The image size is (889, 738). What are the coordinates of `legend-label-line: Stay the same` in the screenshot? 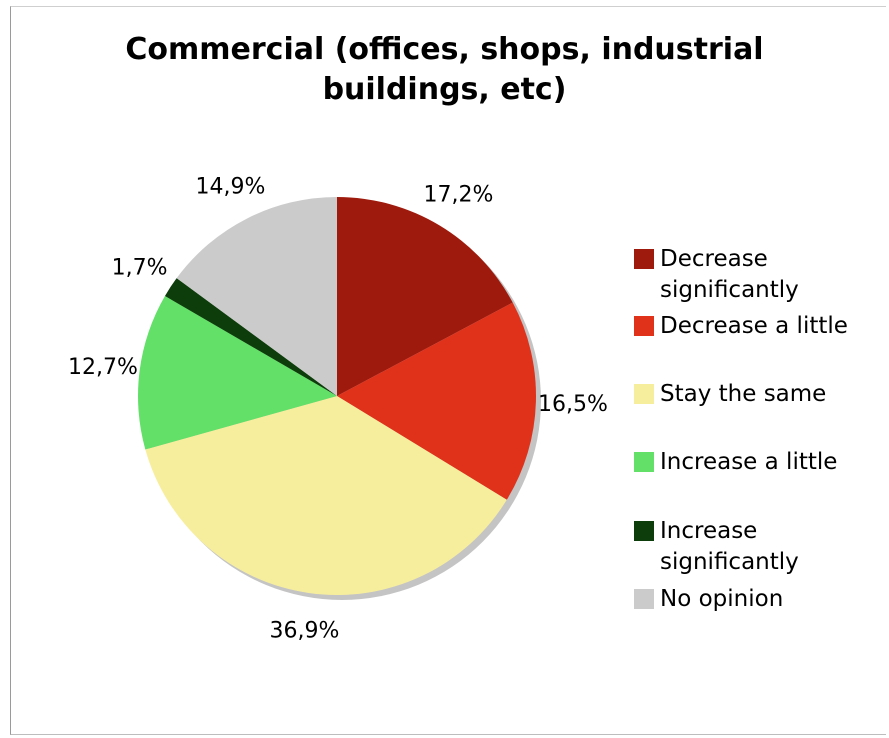 It's located at (743, 394).